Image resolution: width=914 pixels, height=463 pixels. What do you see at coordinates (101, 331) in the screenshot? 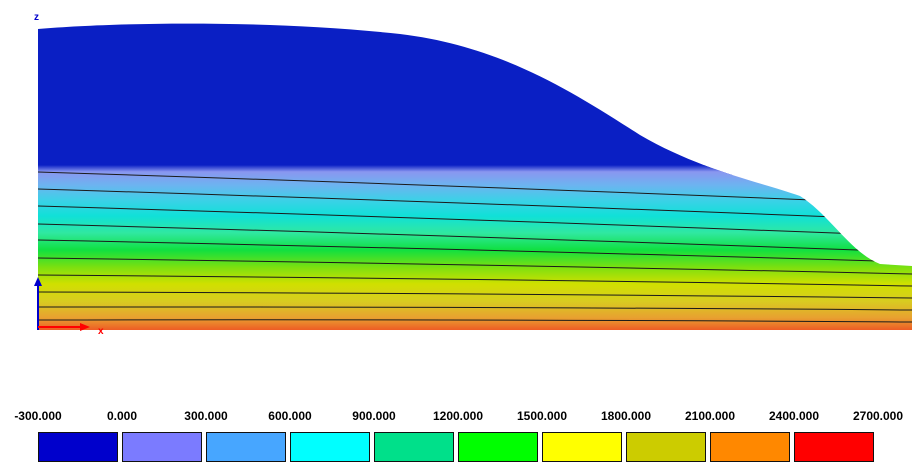
I see `x-axis-label: x` at bounding box center [101, 331].